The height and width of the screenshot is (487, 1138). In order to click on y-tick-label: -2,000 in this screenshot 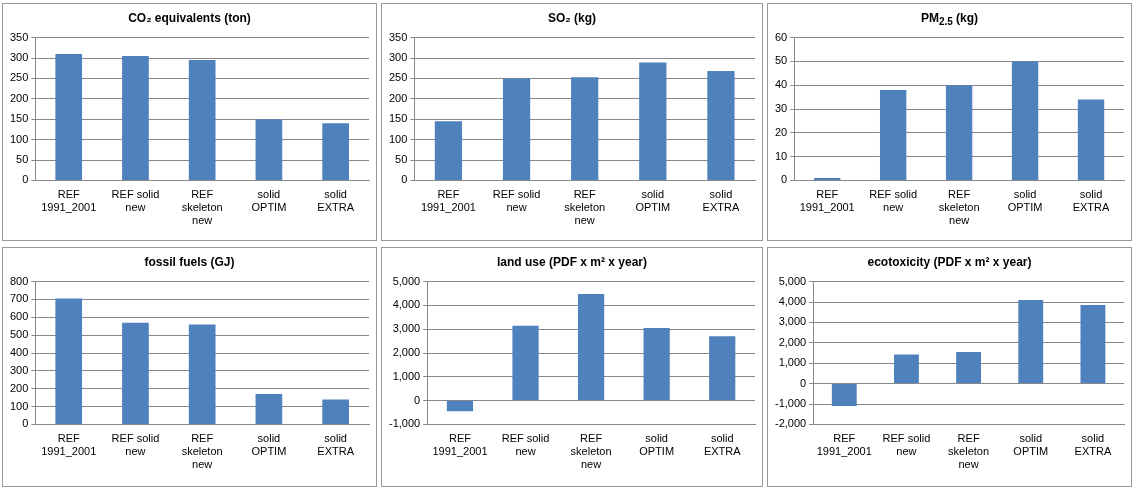, I will do `click(790, 423)`.